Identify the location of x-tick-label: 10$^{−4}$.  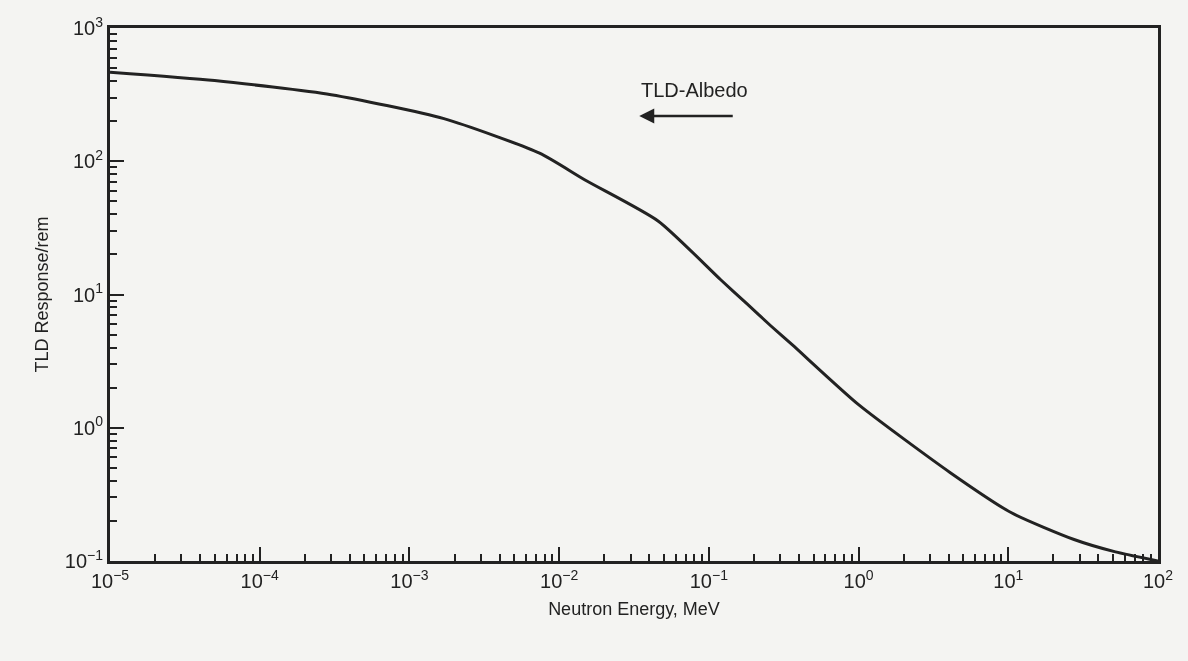
(260, 579).